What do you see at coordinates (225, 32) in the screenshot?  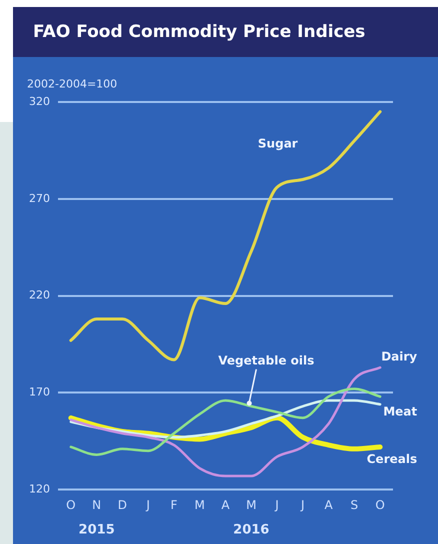 I see `chart-title: FAO Food Commodity Price Indices` at bounding box center [225, 32].